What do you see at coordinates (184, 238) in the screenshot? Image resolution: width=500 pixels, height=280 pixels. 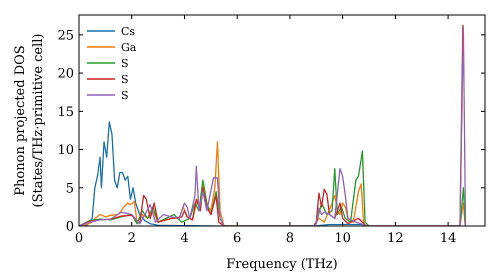 I see `x-tick-label: 4` at bounding box center [184, 238].